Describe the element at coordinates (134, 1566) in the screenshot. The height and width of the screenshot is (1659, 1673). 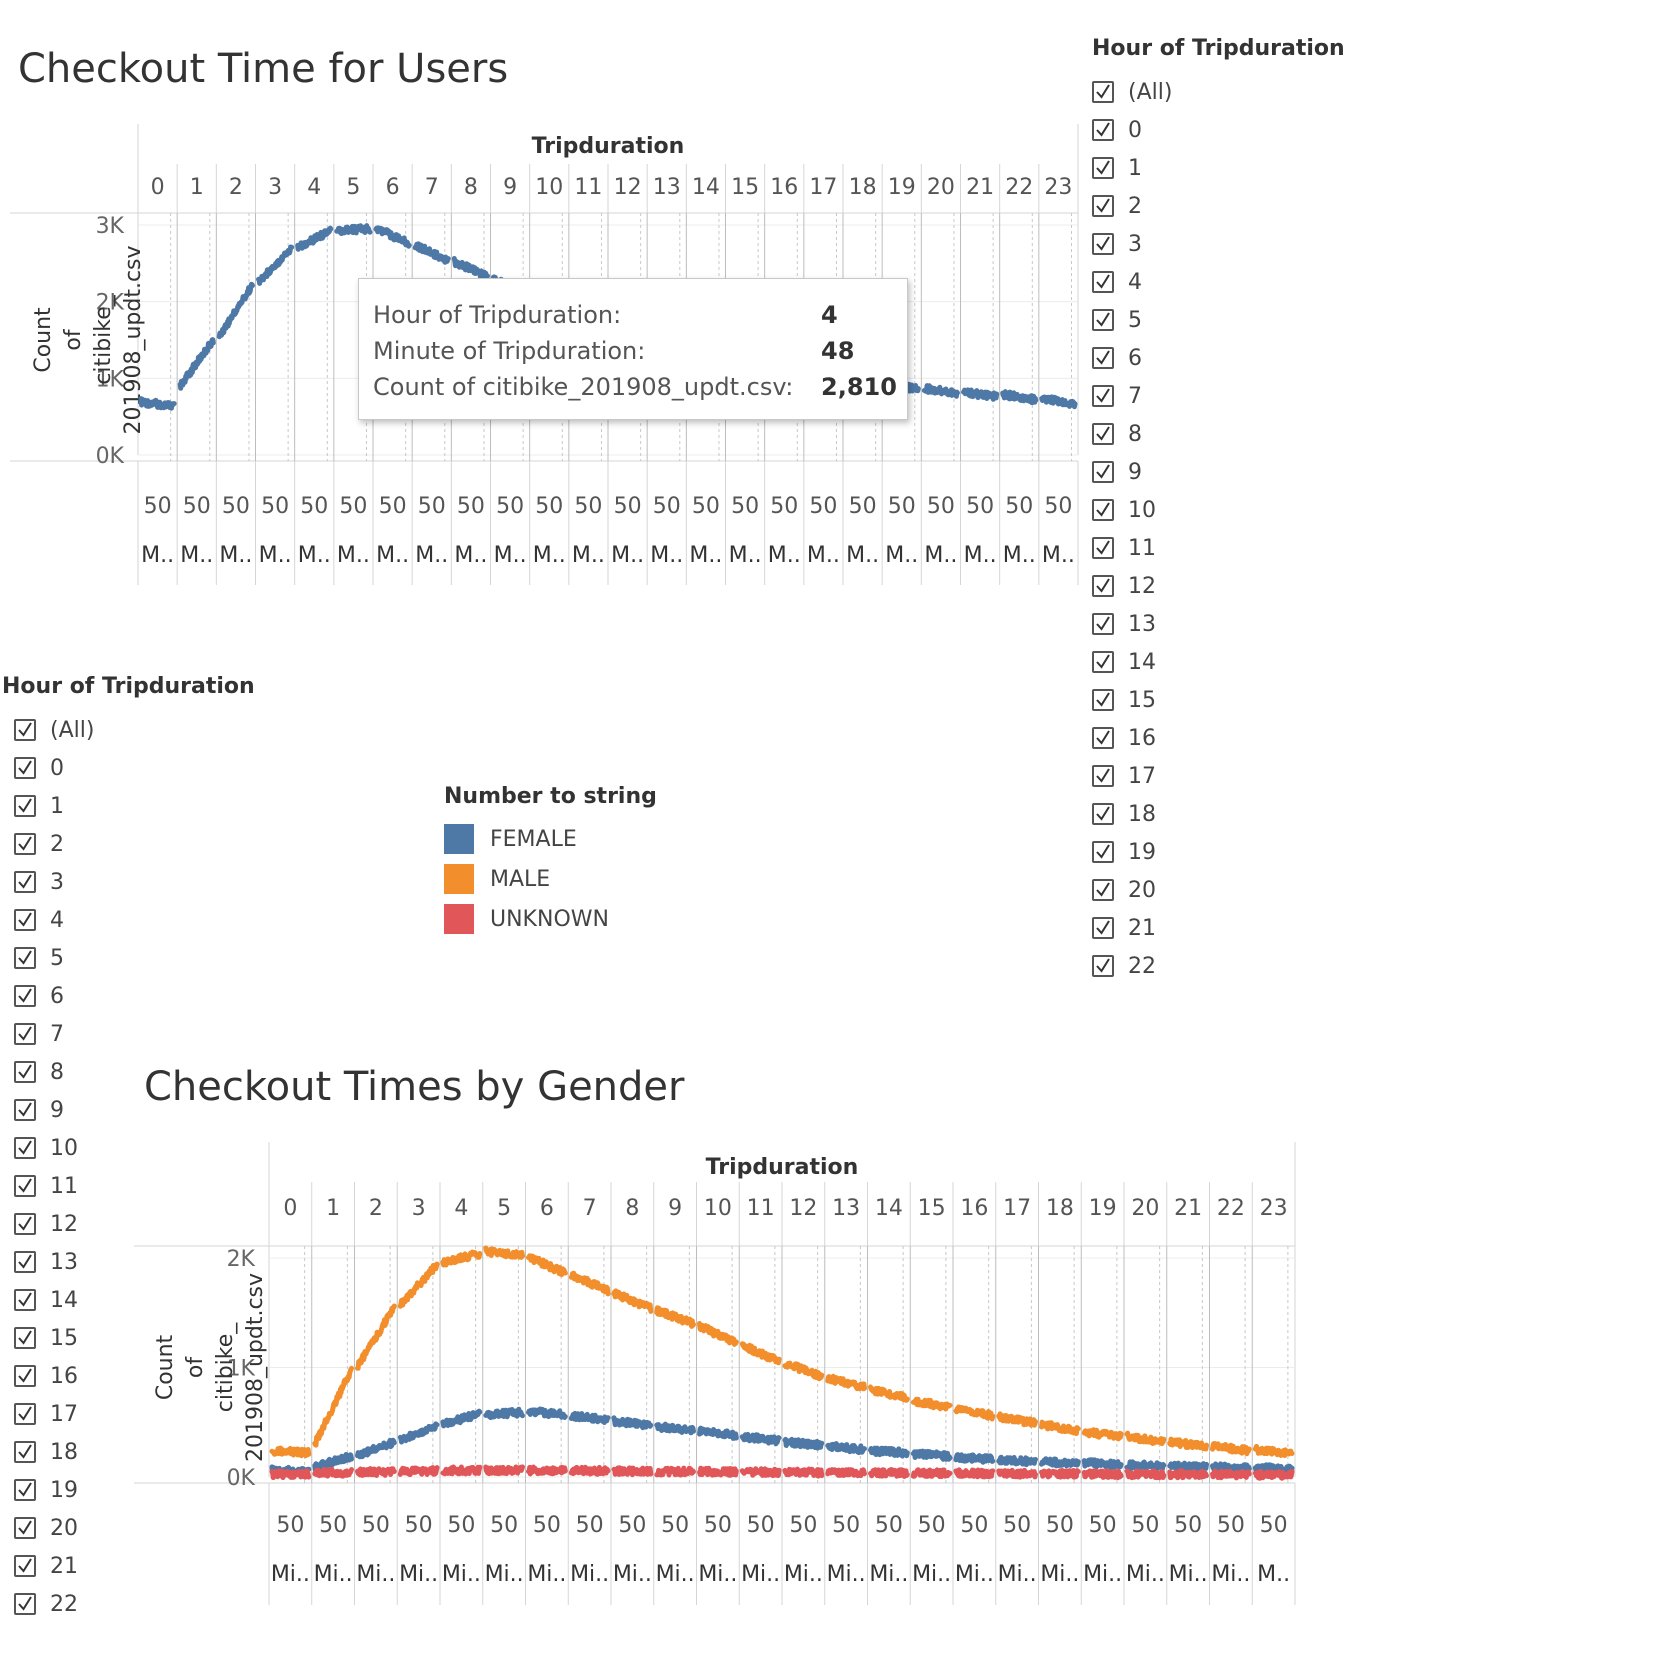
I see `filter-item: 21` at that location.